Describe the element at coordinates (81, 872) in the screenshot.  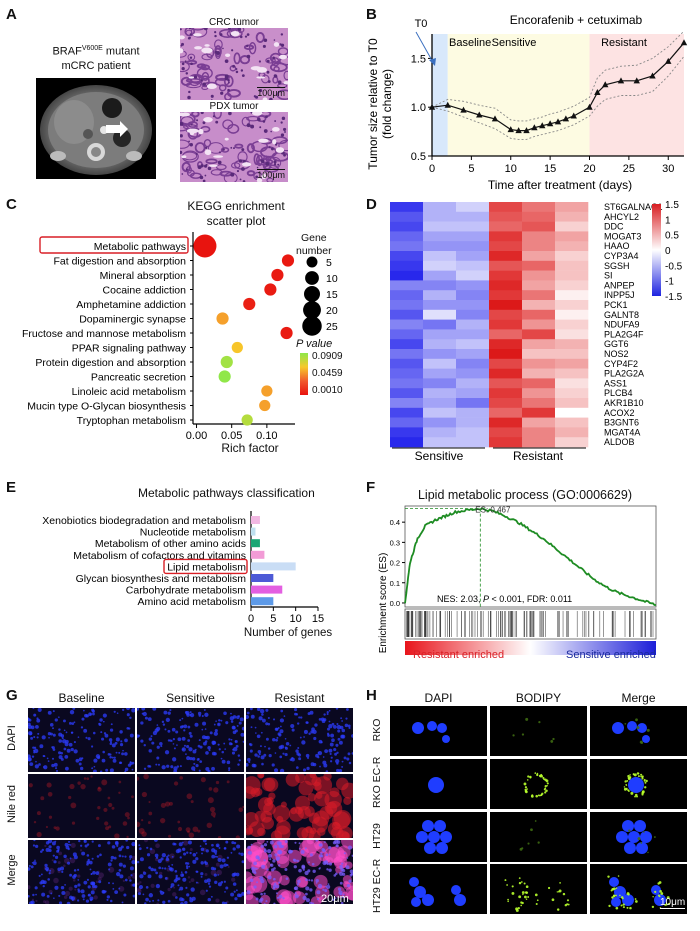
I see `g-tile-merge-baseline` at that location.